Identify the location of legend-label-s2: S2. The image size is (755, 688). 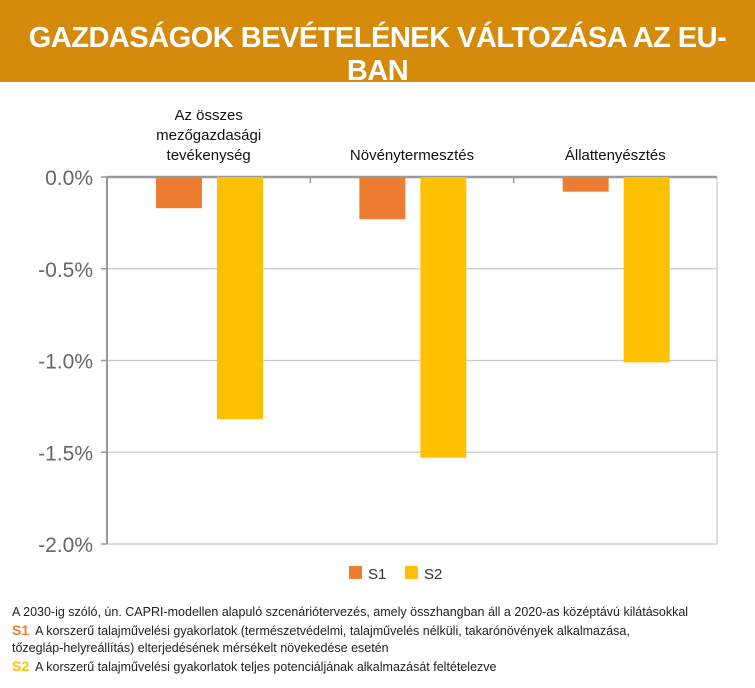
(433, 574).